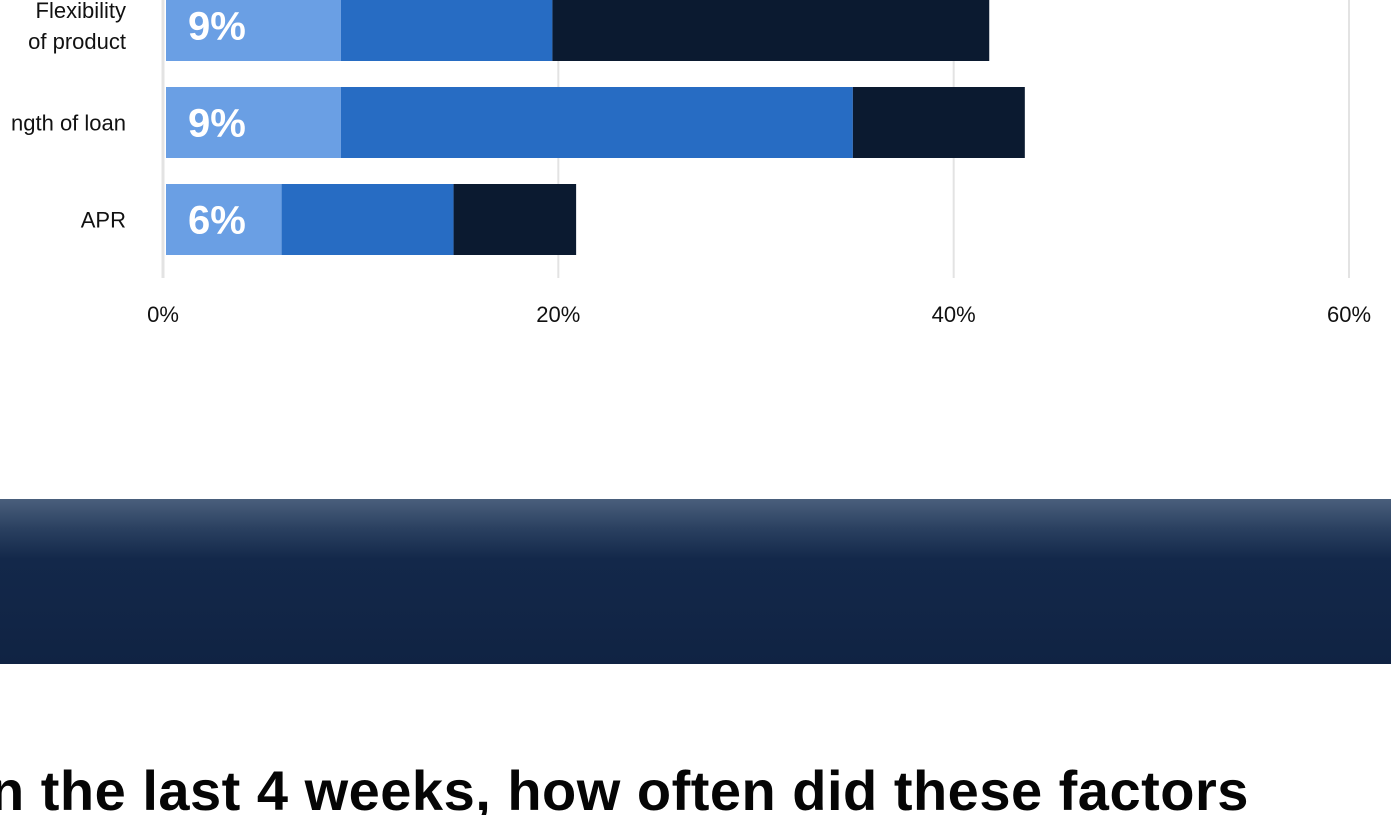  What do you see at coordinates (954, 314) in the screenshot?
I see `x-tick-label: 40%` at bounding box center [954, 314].